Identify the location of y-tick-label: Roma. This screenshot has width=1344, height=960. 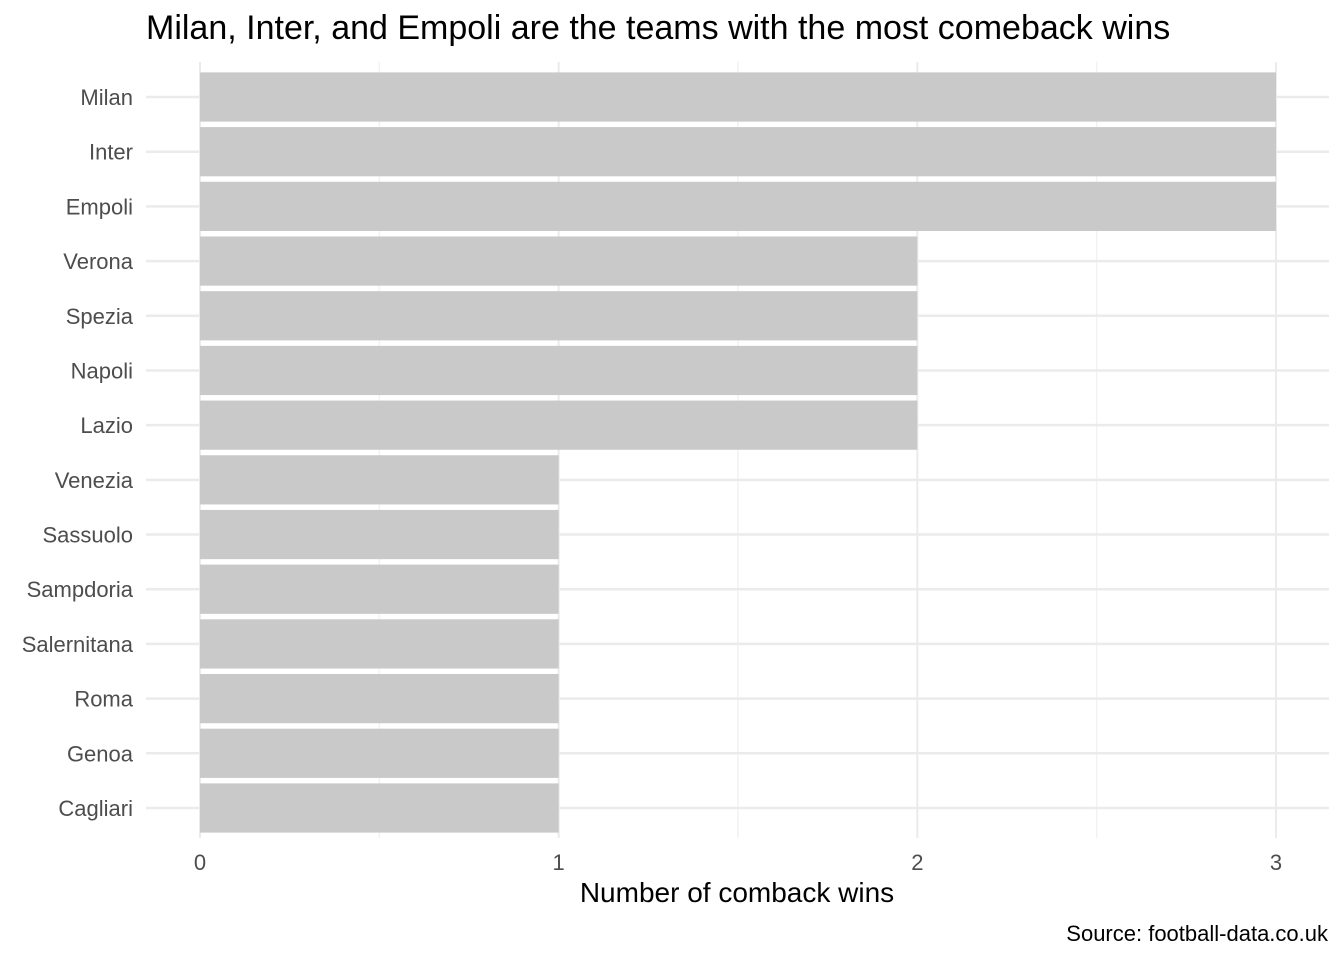
(103, 699).